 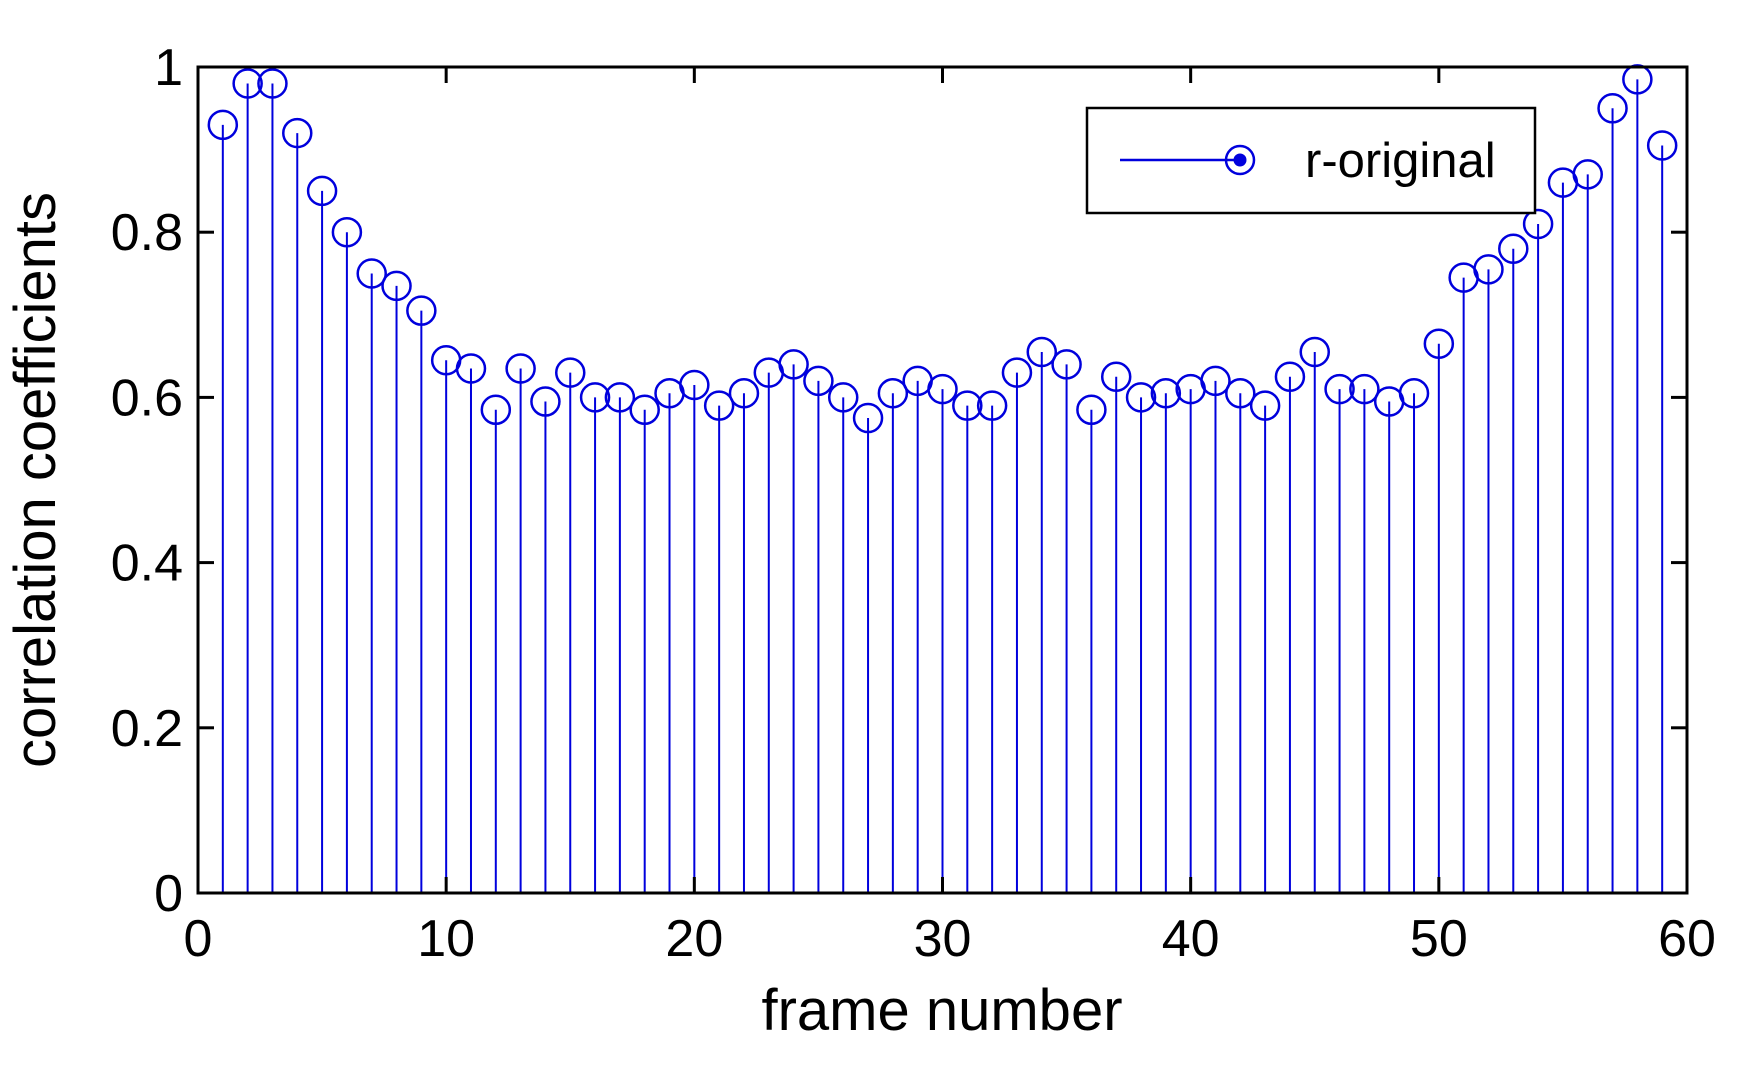 I want to click on y-tick-label: 0.8, so click(x=147, y=233).